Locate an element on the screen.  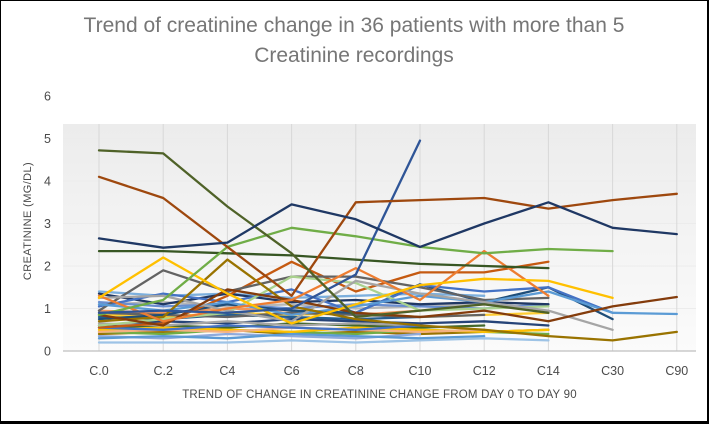
x-tick-label-C.2: C.2 is located at coordinates (163, 371).